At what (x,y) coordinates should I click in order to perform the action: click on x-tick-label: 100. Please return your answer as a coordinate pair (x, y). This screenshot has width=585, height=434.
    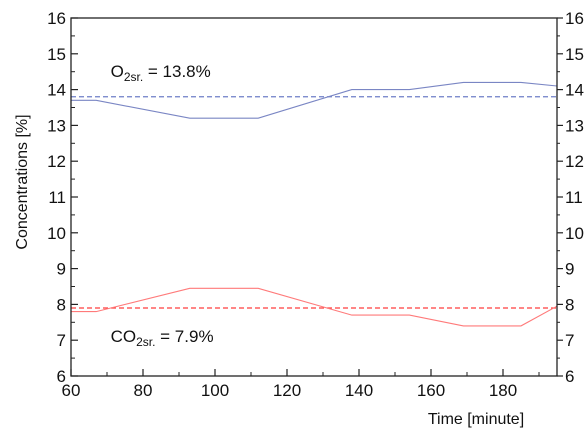
    Looking at the image, I should click on (215, 390).